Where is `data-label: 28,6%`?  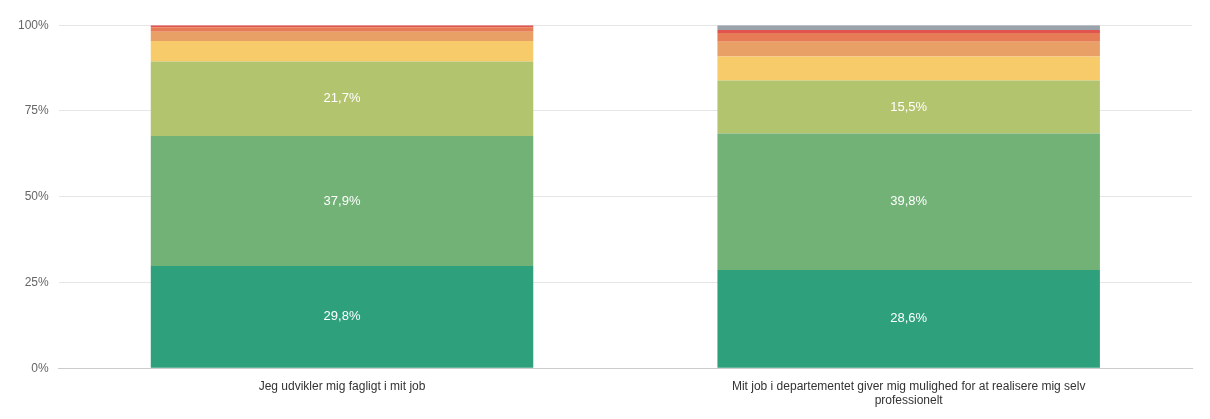
data-label: 28,6% is located at coordinates (909, 318).